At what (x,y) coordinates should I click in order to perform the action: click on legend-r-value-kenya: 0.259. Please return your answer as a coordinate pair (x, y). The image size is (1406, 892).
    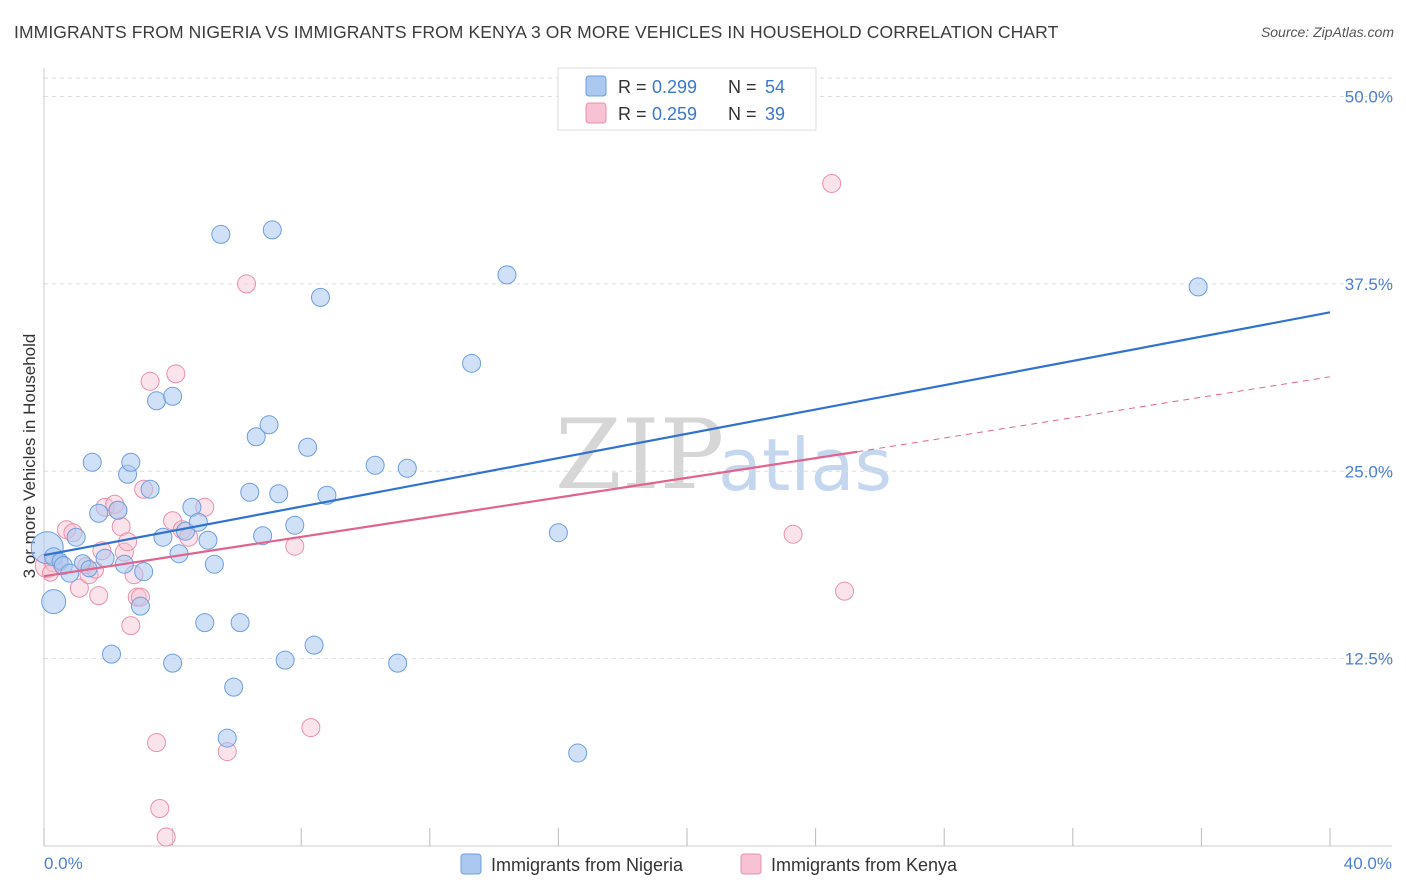
    Looking at the image, I should click on (674, 114).